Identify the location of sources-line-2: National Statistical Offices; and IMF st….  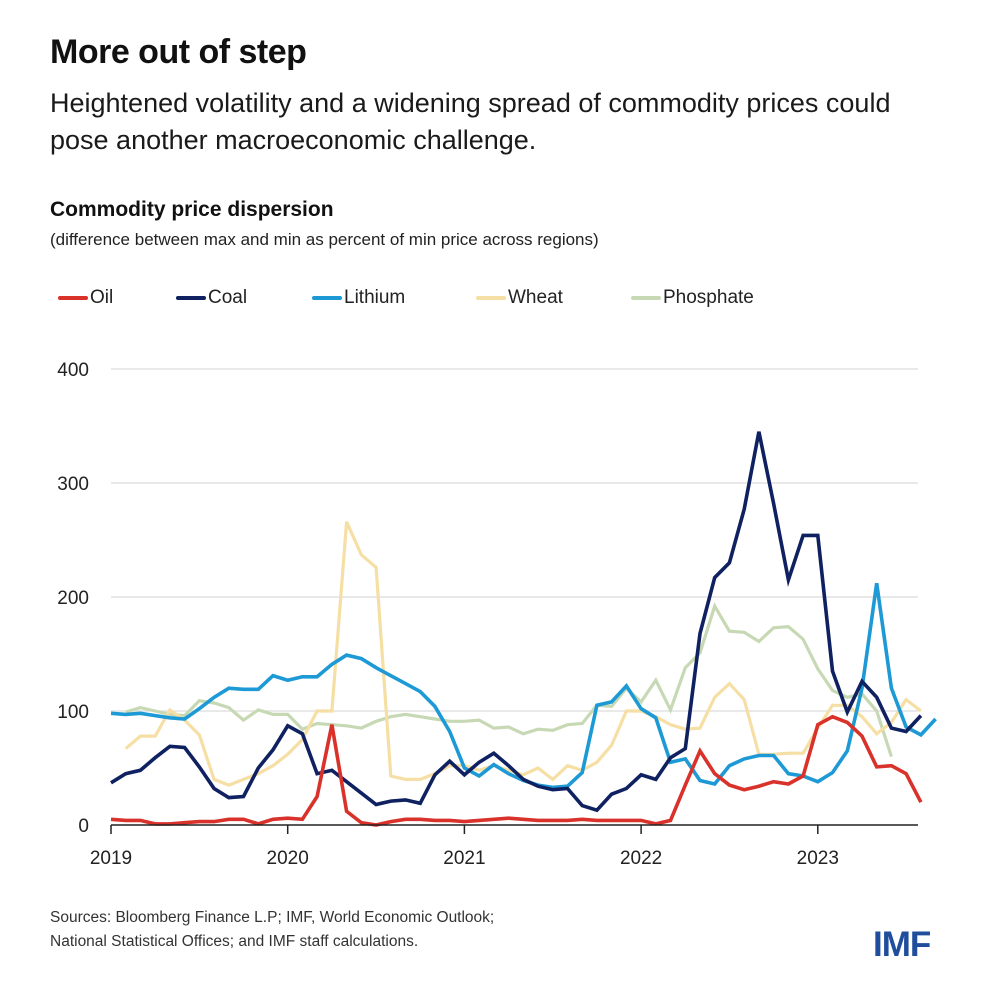
(234, 941).